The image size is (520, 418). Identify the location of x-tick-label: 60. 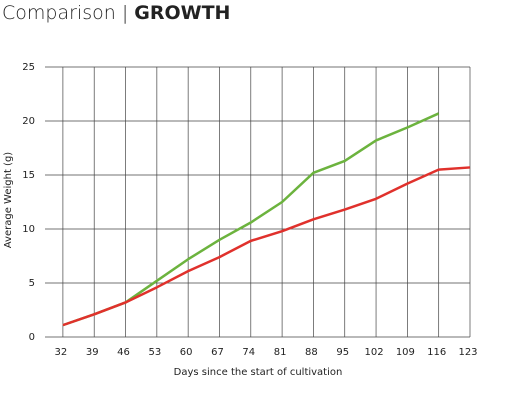
(186, 352).